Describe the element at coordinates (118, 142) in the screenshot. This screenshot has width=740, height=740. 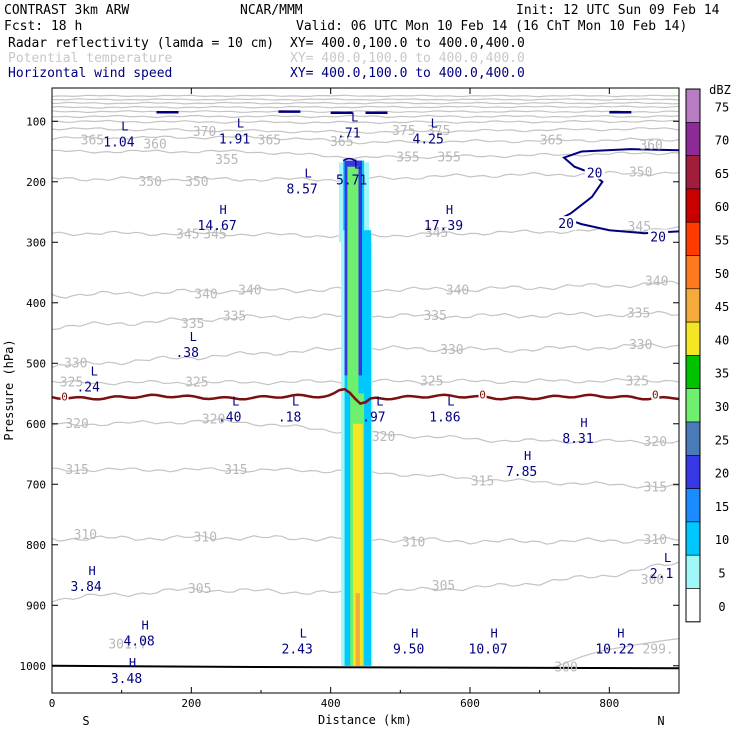
I see `extremum-value-0: 1.04` at that location.